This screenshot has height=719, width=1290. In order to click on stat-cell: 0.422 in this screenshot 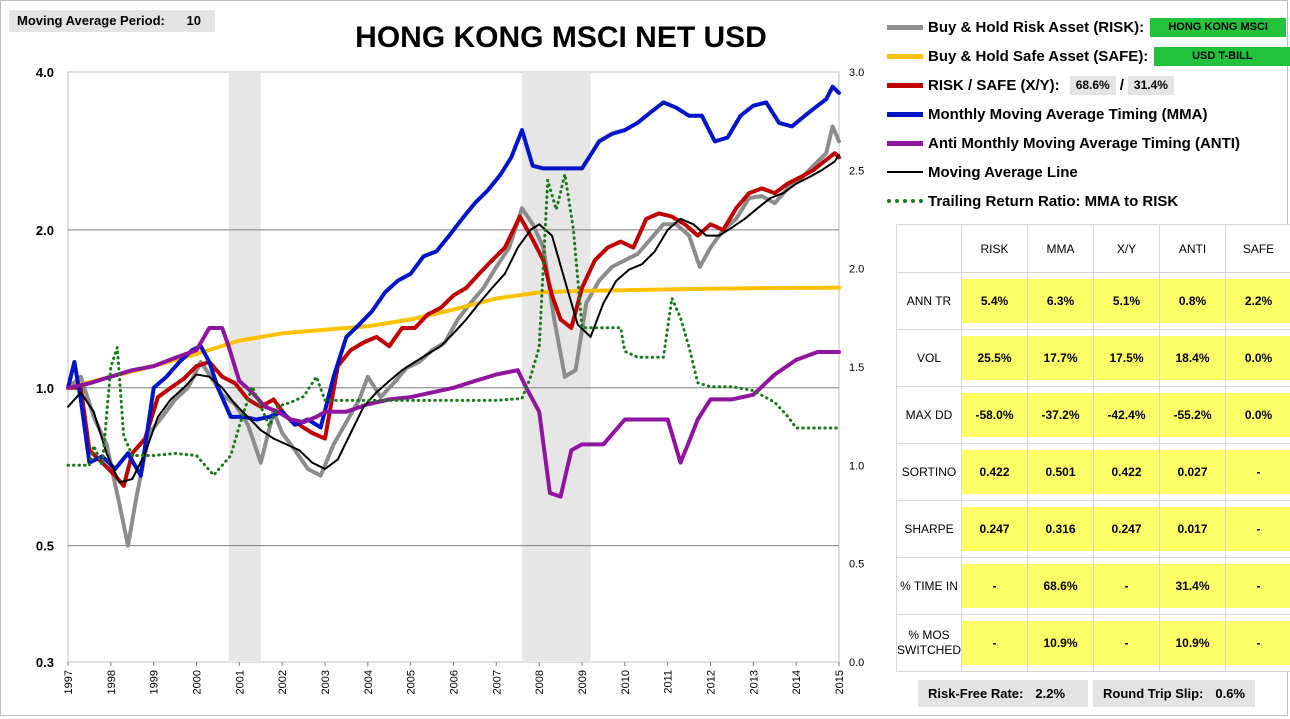, I will do `click(995, 472)`.